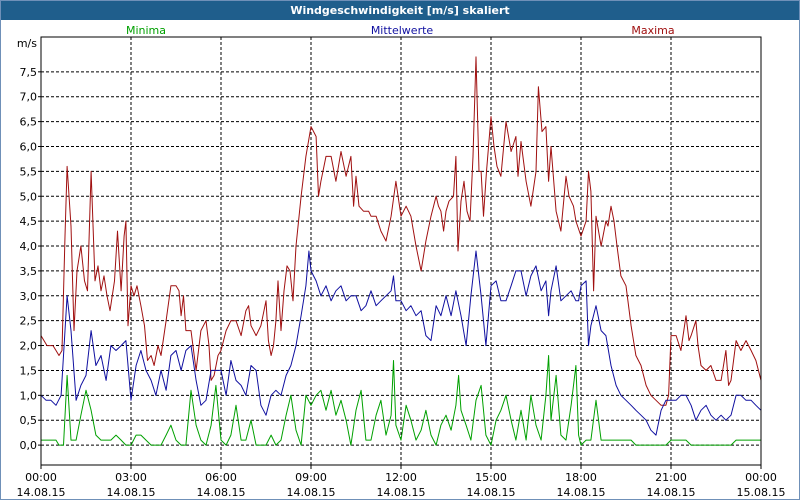 This screenshot has height=500, width=800. I want to click on y-tick-label: 0,0, so click(29, 445).